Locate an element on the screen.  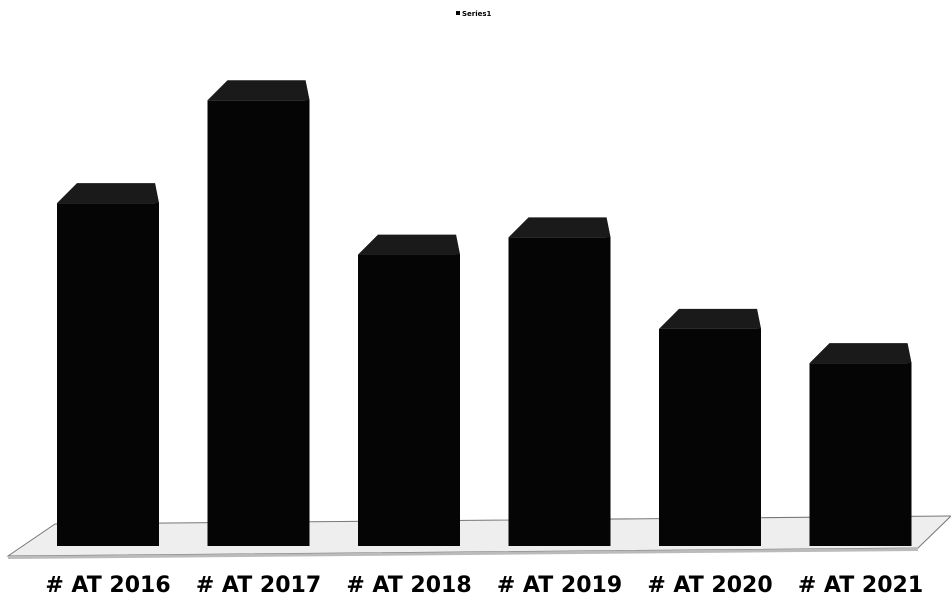
legend: Series1 is located at coordinates (474, 14).